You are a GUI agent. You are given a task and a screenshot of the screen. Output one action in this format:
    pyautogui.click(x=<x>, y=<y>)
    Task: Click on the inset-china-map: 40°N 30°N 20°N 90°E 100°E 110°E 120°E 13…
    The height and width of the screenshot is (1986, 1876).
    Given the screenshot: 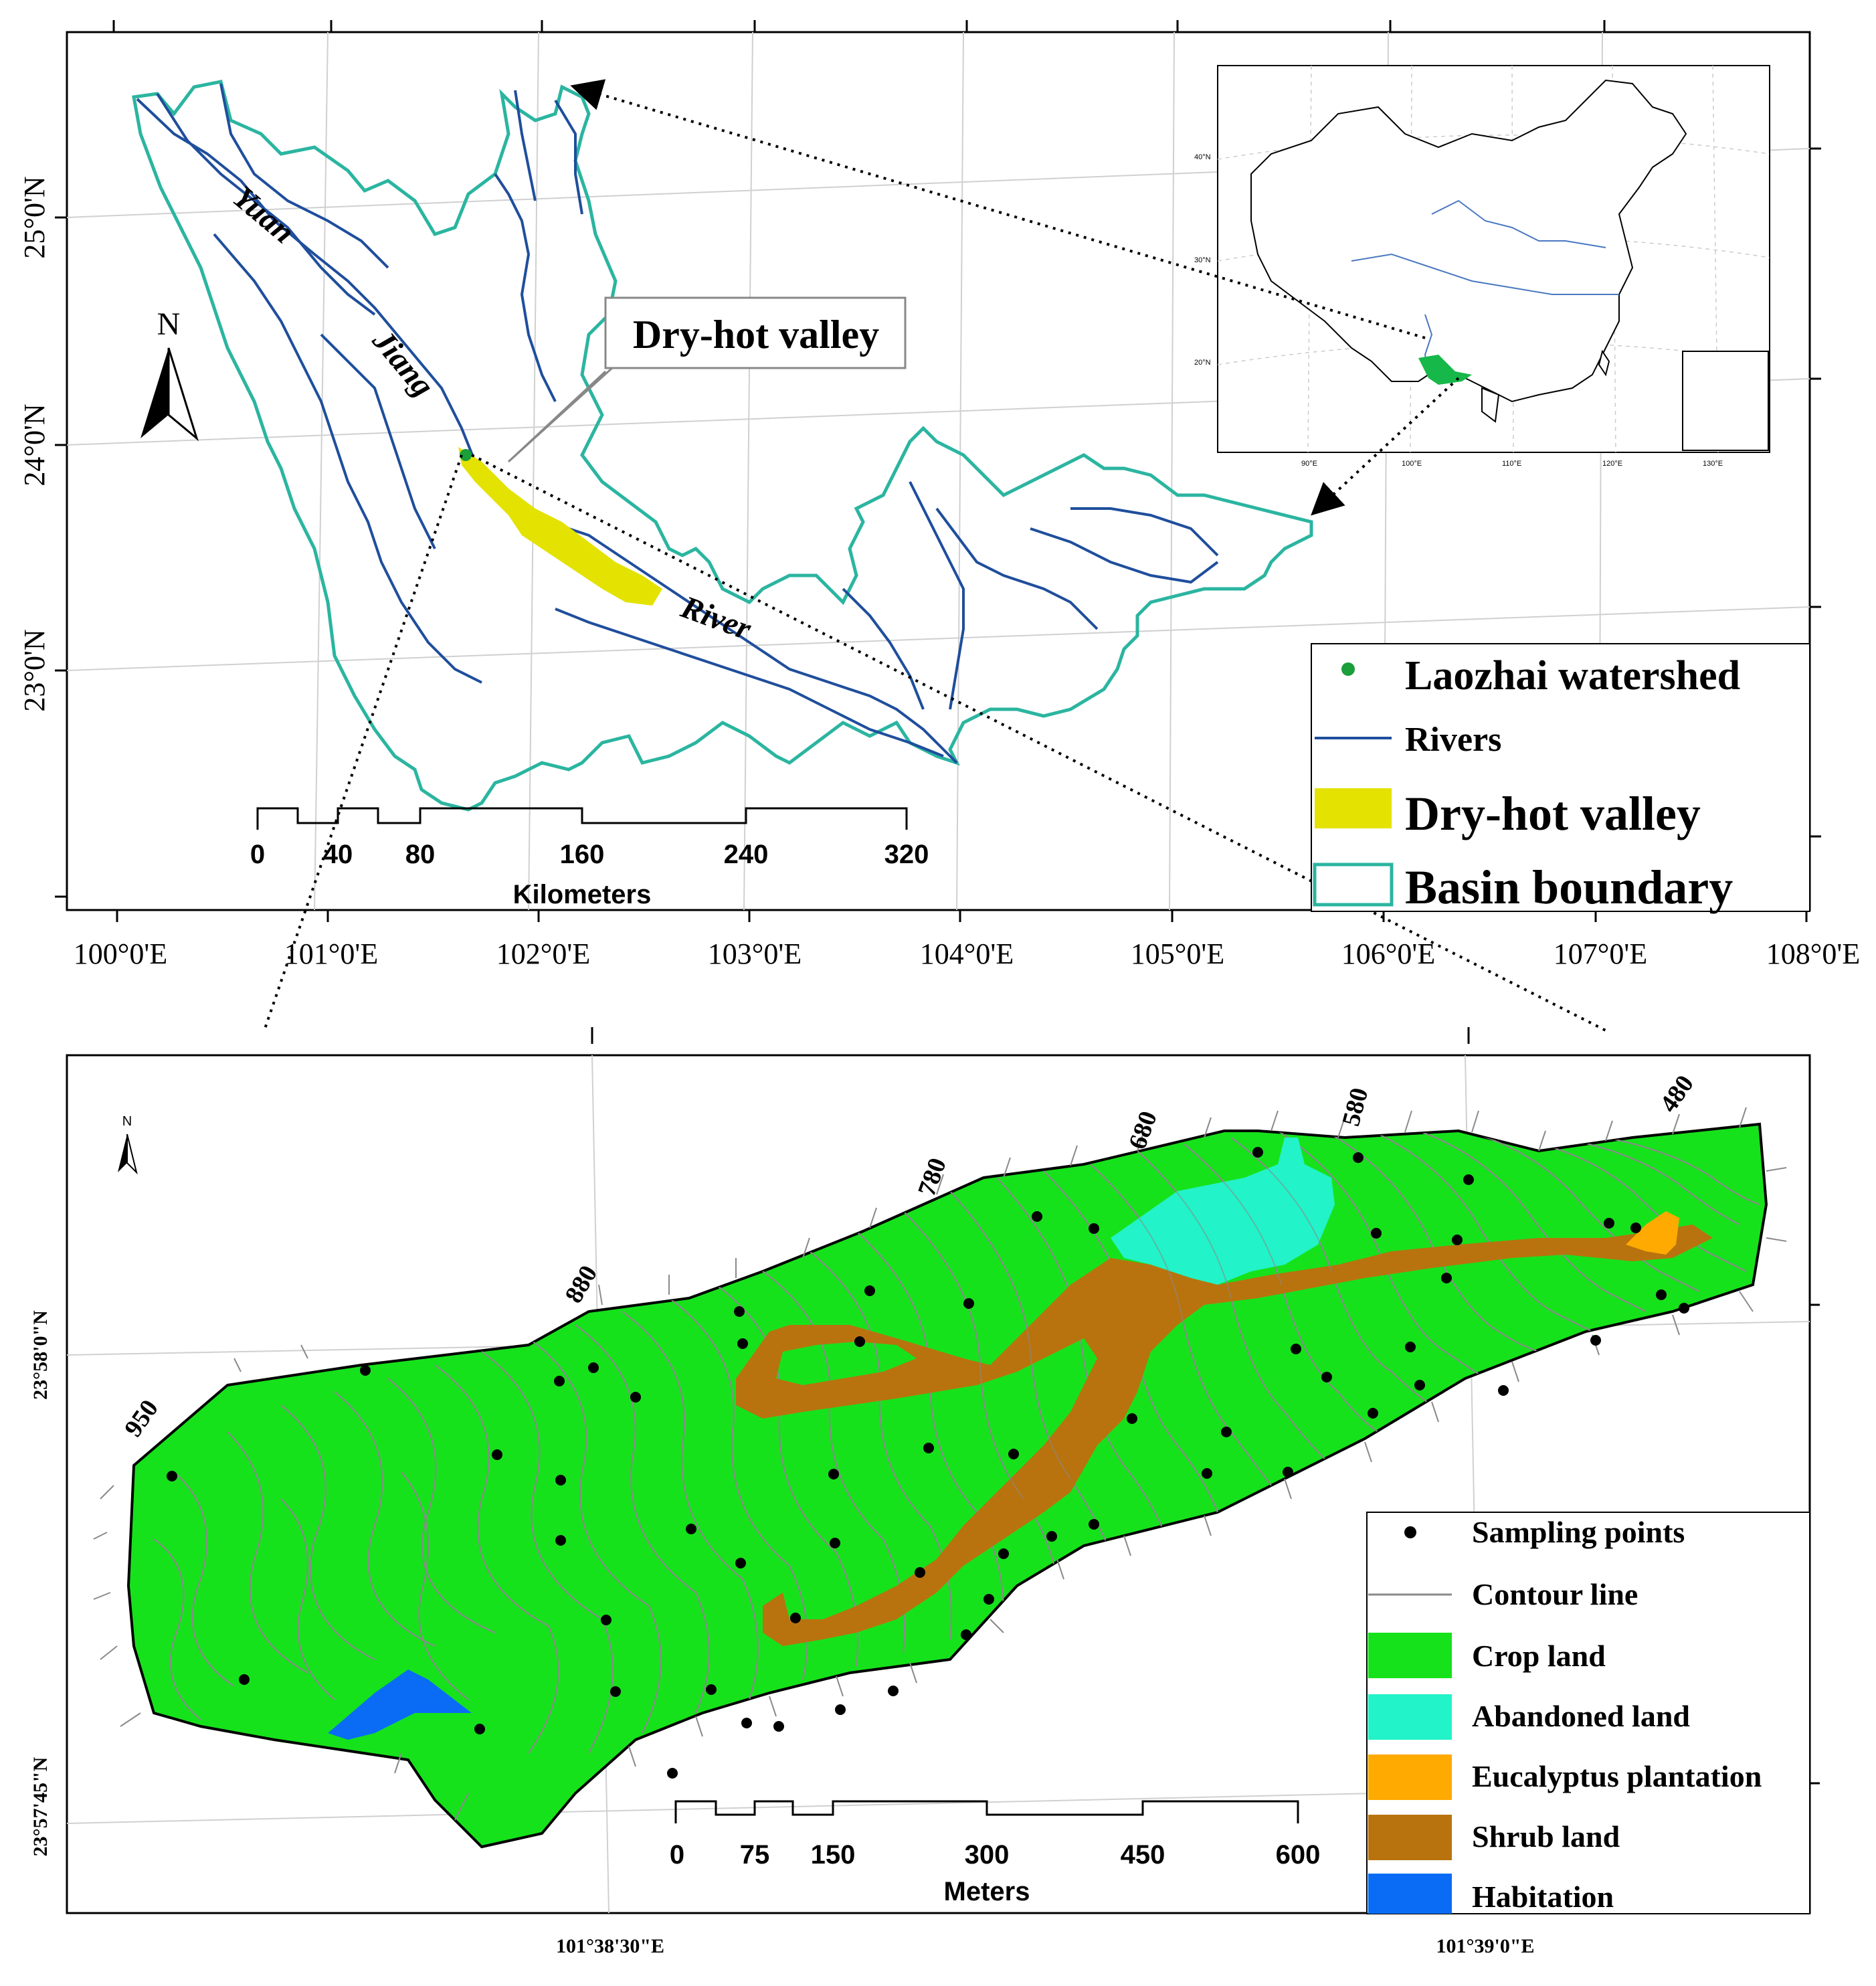 What is the action you would take?
    pyautogui.click(x=1482, y=266)
    